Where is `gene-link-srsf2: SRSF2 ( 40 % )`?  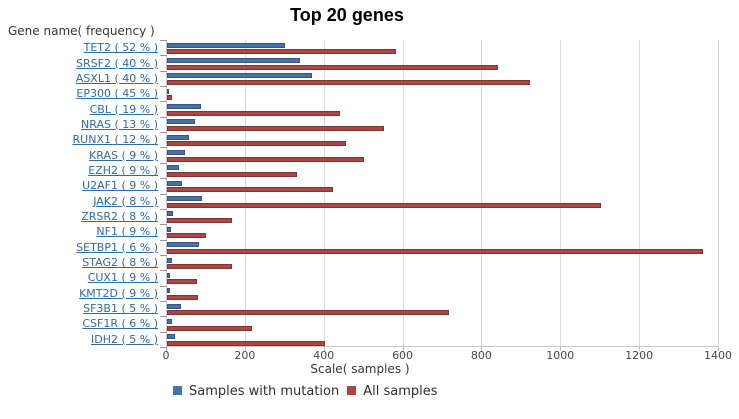 gene-link-srsf2: SRSF2 ( 40 % ) is located at coordinates (117, 63).